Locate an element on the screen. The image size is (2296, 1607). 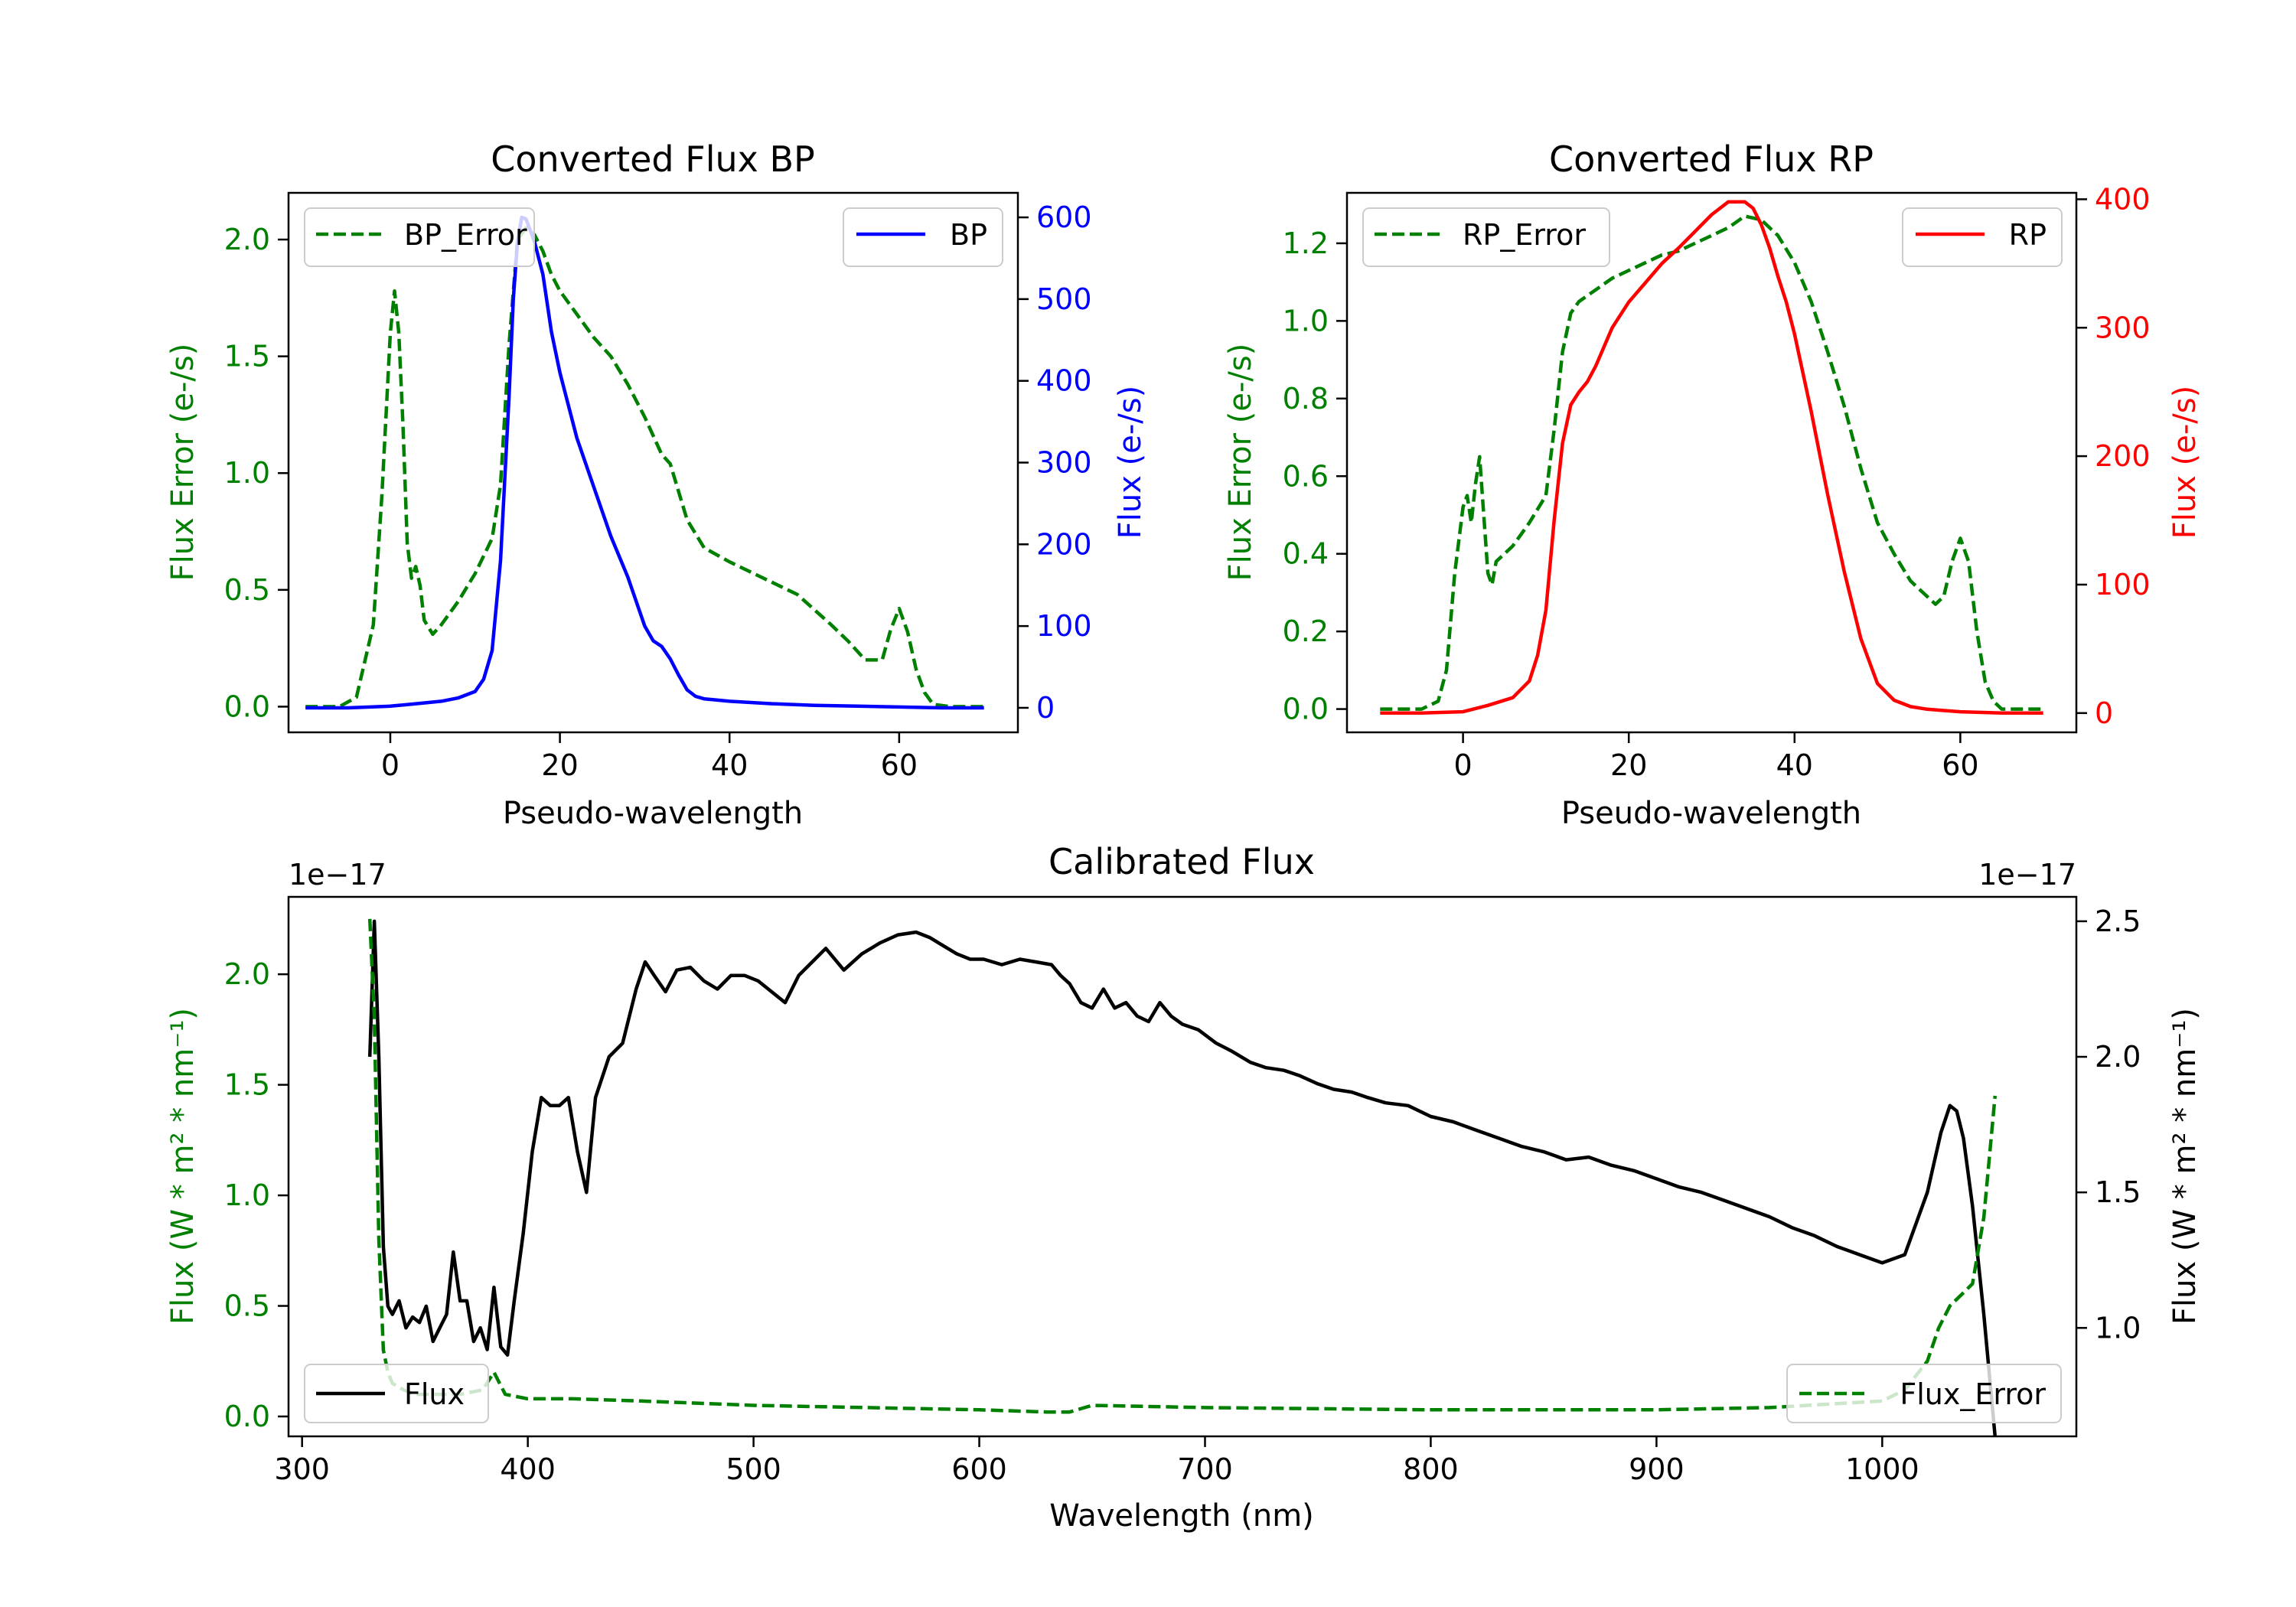
panel-calibrated-right-y-ticks: 1.0 1.5 2.0 2.5 is located at coordinates (2108, 1125).